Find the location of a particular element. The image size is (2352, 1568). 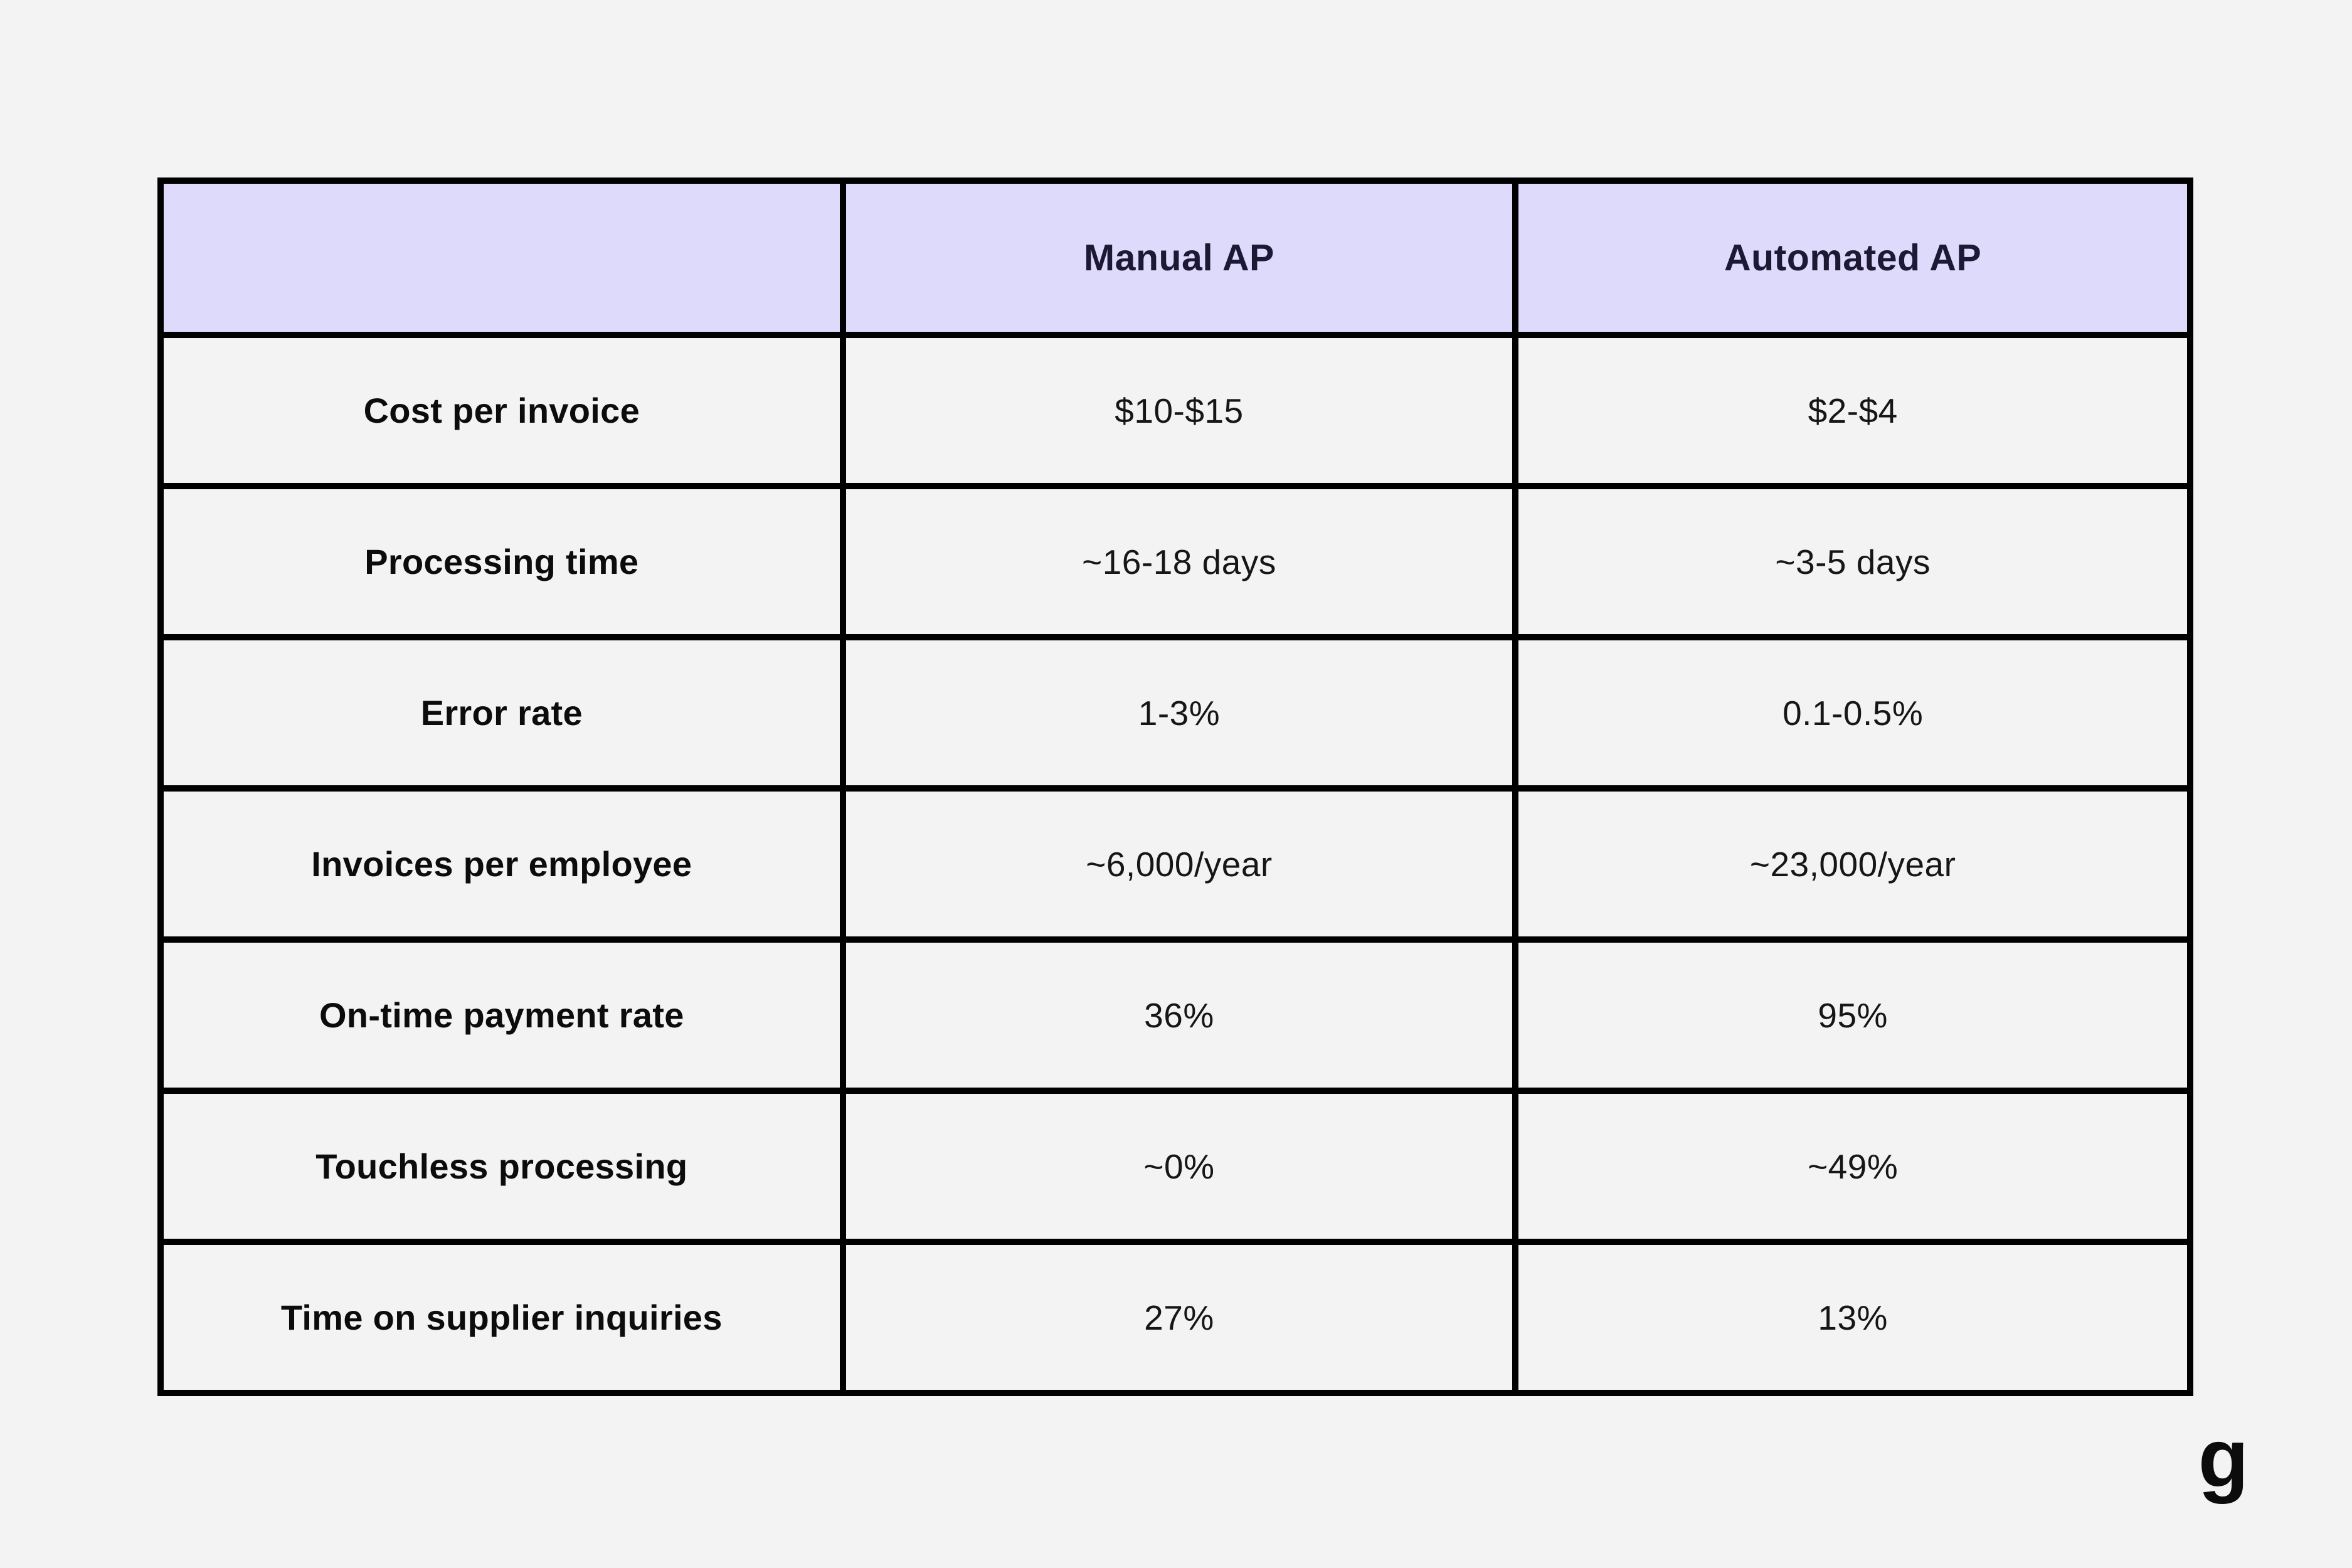

metric-label-cell: Touchless processing is located at coordinates (501, 1166).